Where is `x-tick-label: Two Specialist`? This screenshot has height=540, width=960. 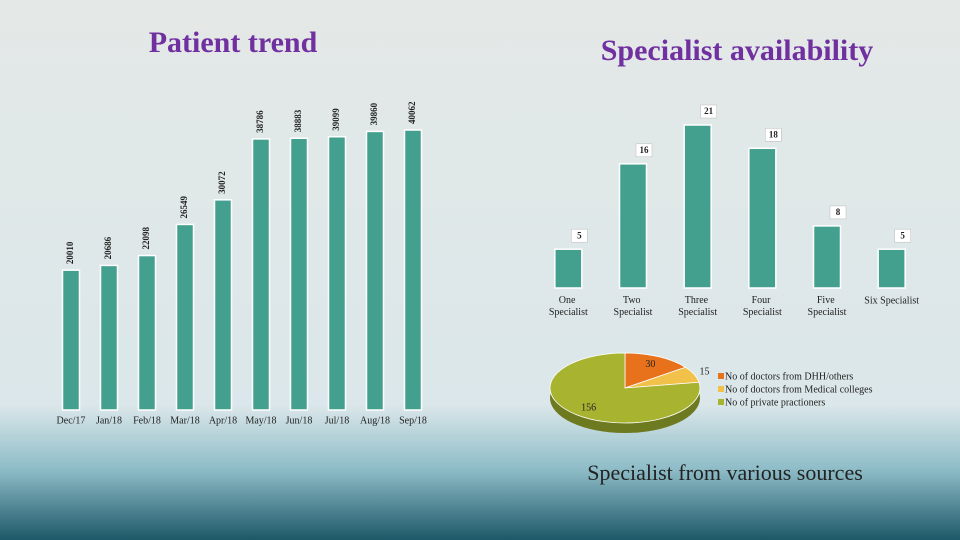 x-tick-label: Two Specialist is located at coordinates (633, 306).